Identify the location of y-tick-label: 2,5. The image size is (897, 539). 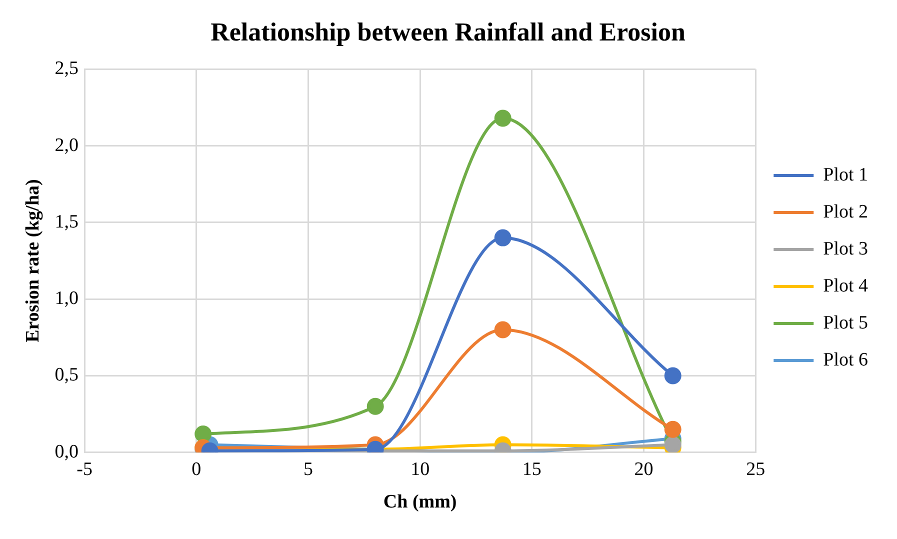
(66, 69).